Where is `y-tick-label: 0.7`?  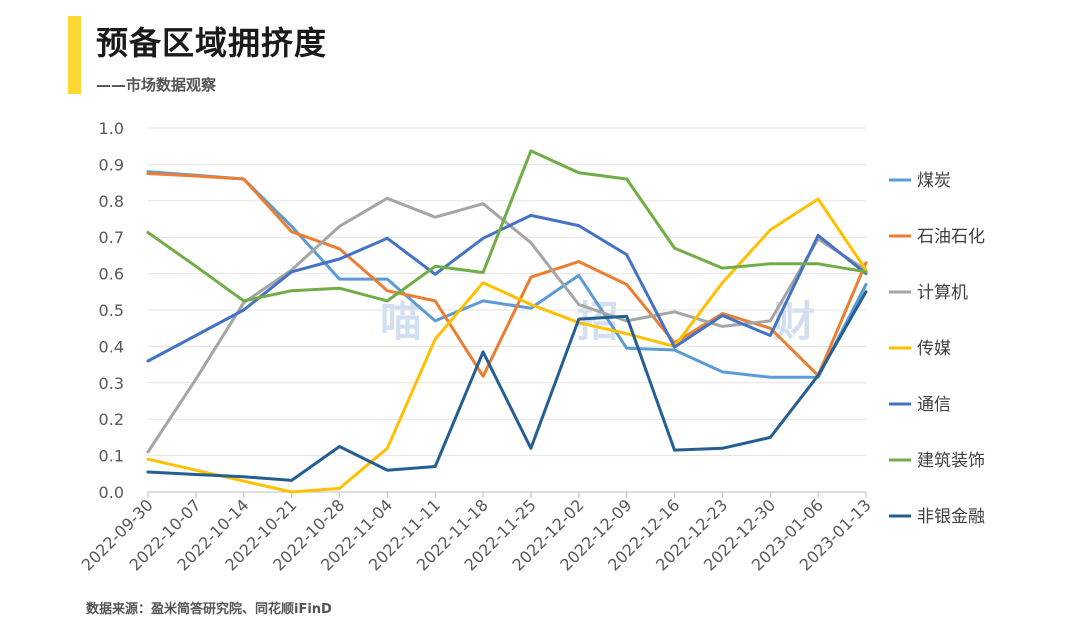 y-tick-label: 0.7 is located at coordinates (111, 237).